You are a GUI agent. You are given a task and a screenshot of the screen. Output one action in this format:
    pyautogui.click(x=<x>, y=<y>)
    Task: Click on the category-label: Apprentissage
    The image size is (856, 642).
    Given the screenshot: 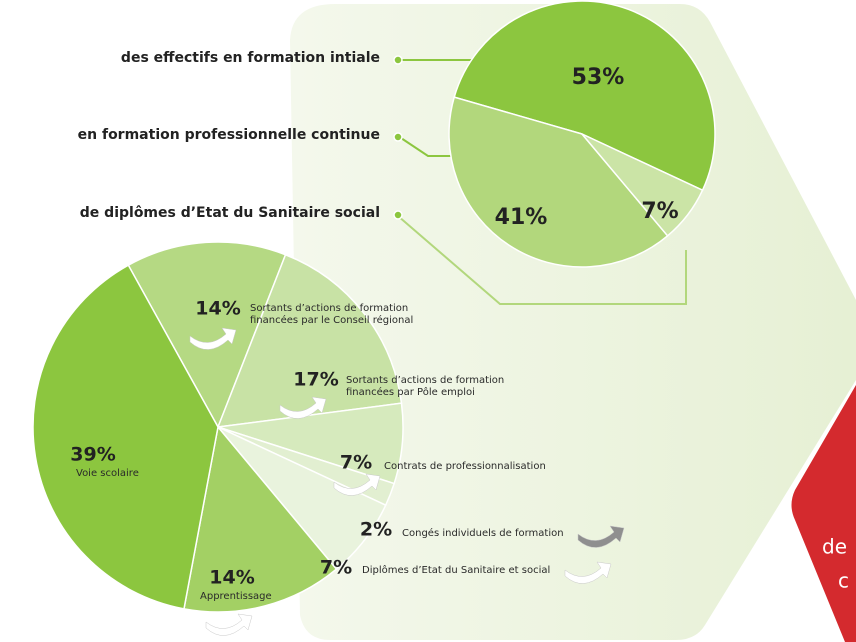 What is the action you would take?
    pyautogui.click(x=236, y=596)
    